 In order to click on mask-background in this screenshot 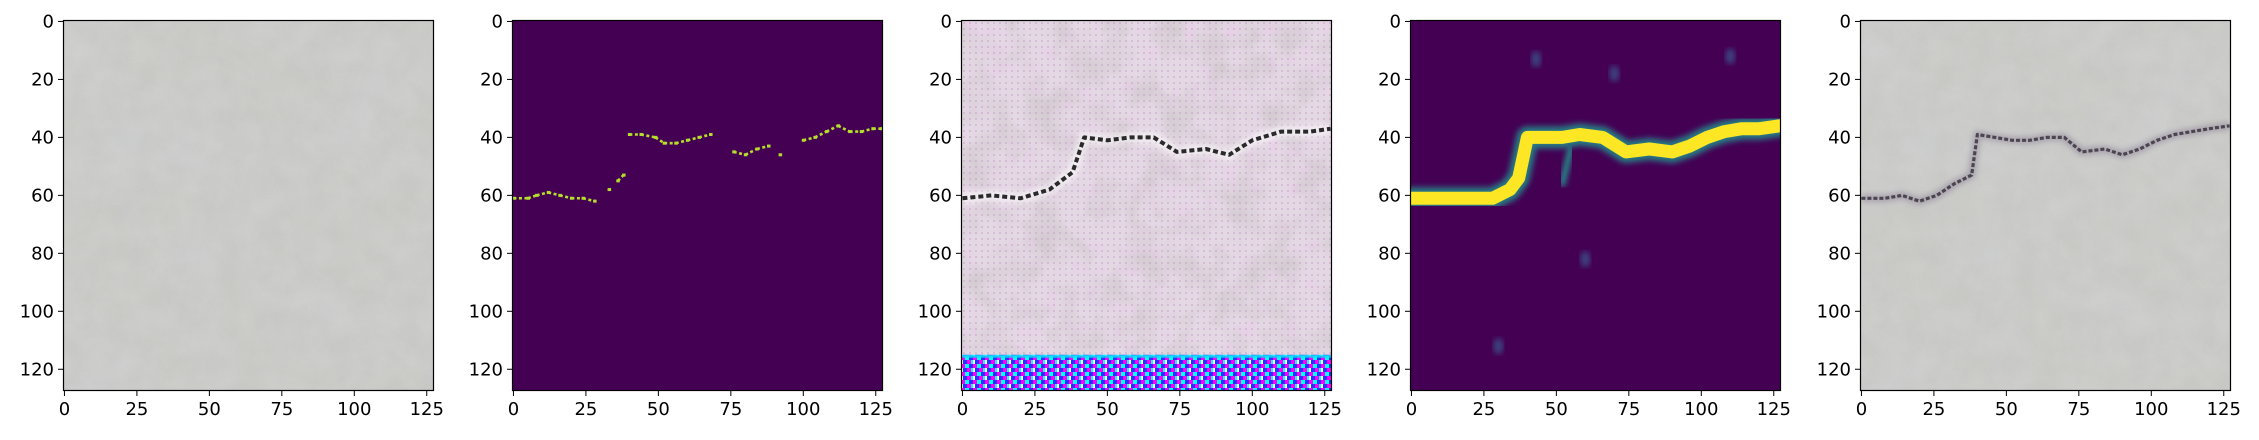, I will do `click(697, 205)`.